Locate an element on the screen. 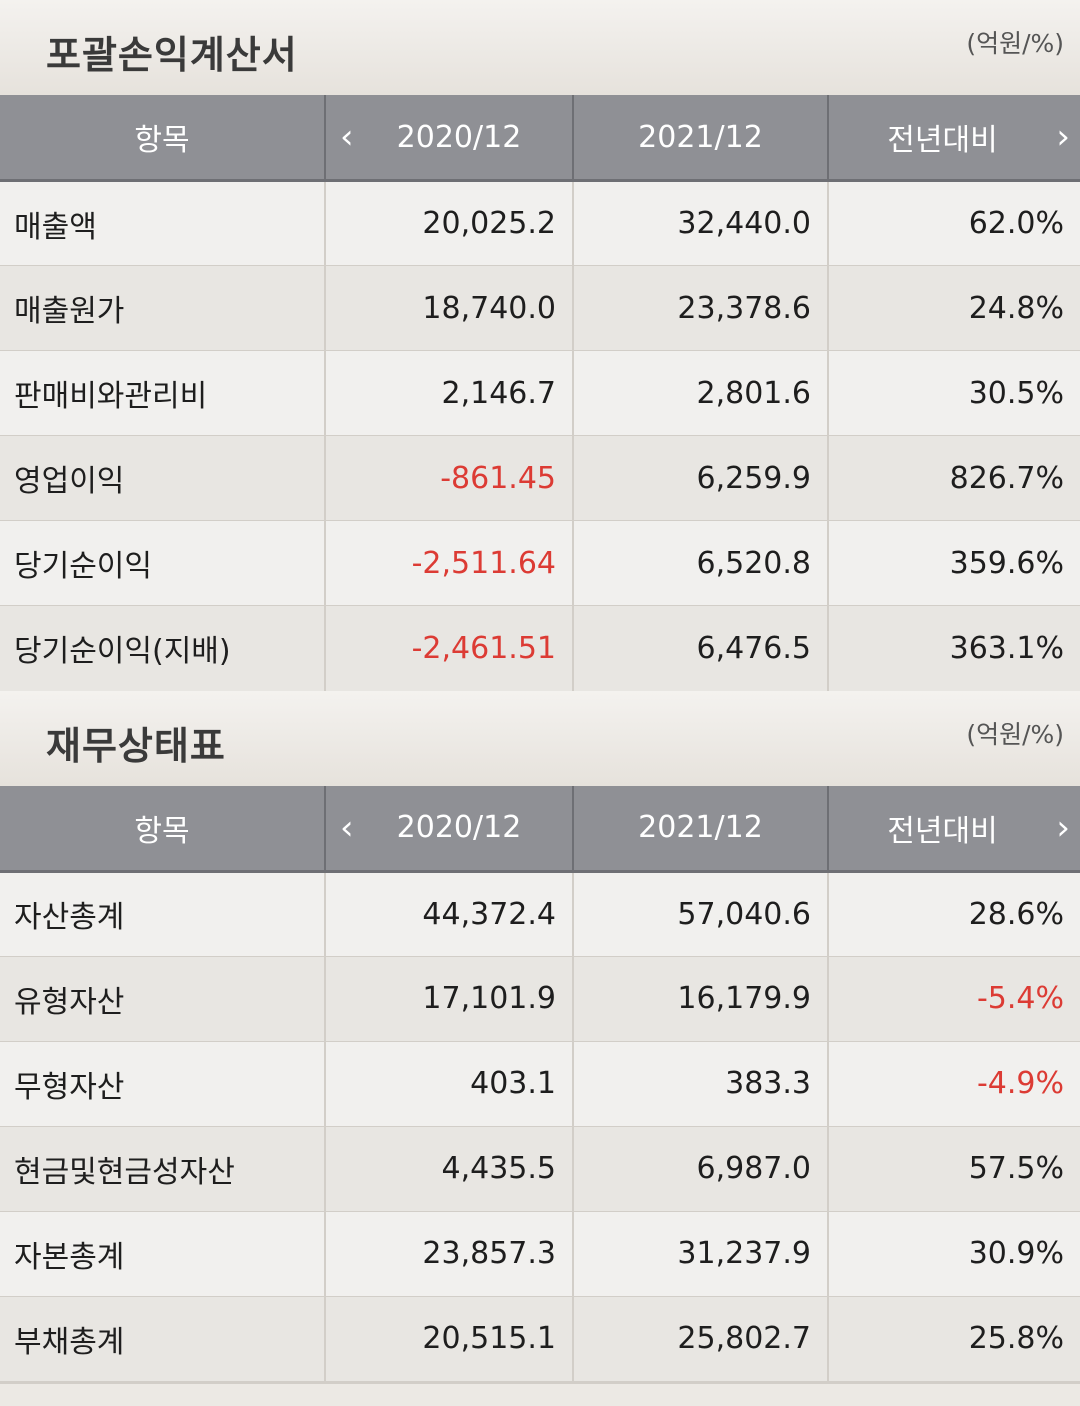 The image size is (1080, 1406). row-label: 현금및현금성자산 is located at coordinates (162, 1168).